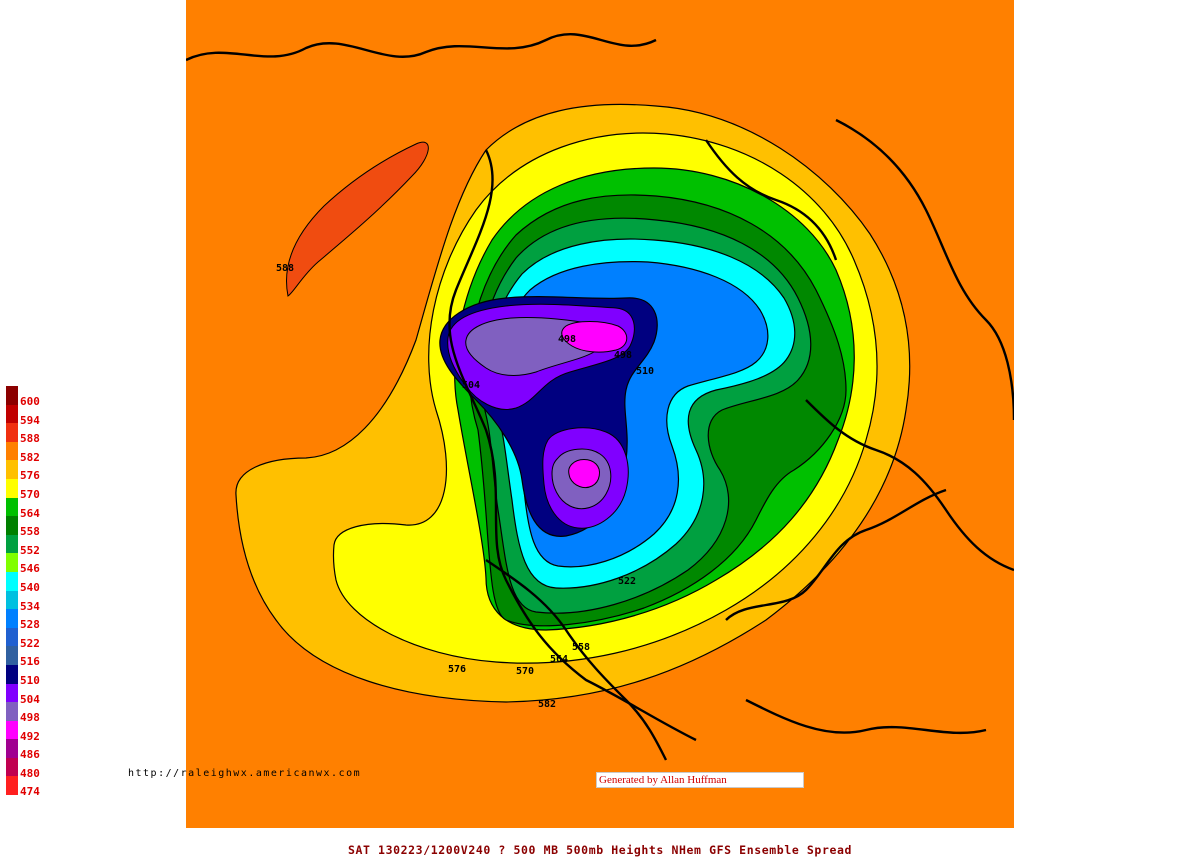 The height and width of the screenshot is (858, 1200). I want to click on legend-item: 504, so click(36, 694).